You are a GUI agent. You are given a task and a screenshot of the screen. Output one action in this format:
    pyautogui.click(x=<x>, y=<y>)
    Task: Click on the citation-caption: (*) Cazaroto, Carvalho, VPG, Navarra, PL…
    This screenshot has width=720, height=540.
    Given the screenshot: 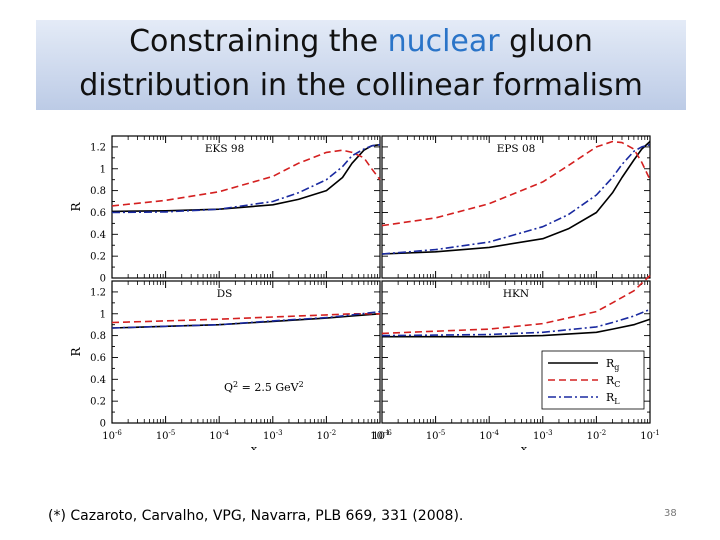 What is the action you would take?
    pyautogui.click(x=256, y=516)
    